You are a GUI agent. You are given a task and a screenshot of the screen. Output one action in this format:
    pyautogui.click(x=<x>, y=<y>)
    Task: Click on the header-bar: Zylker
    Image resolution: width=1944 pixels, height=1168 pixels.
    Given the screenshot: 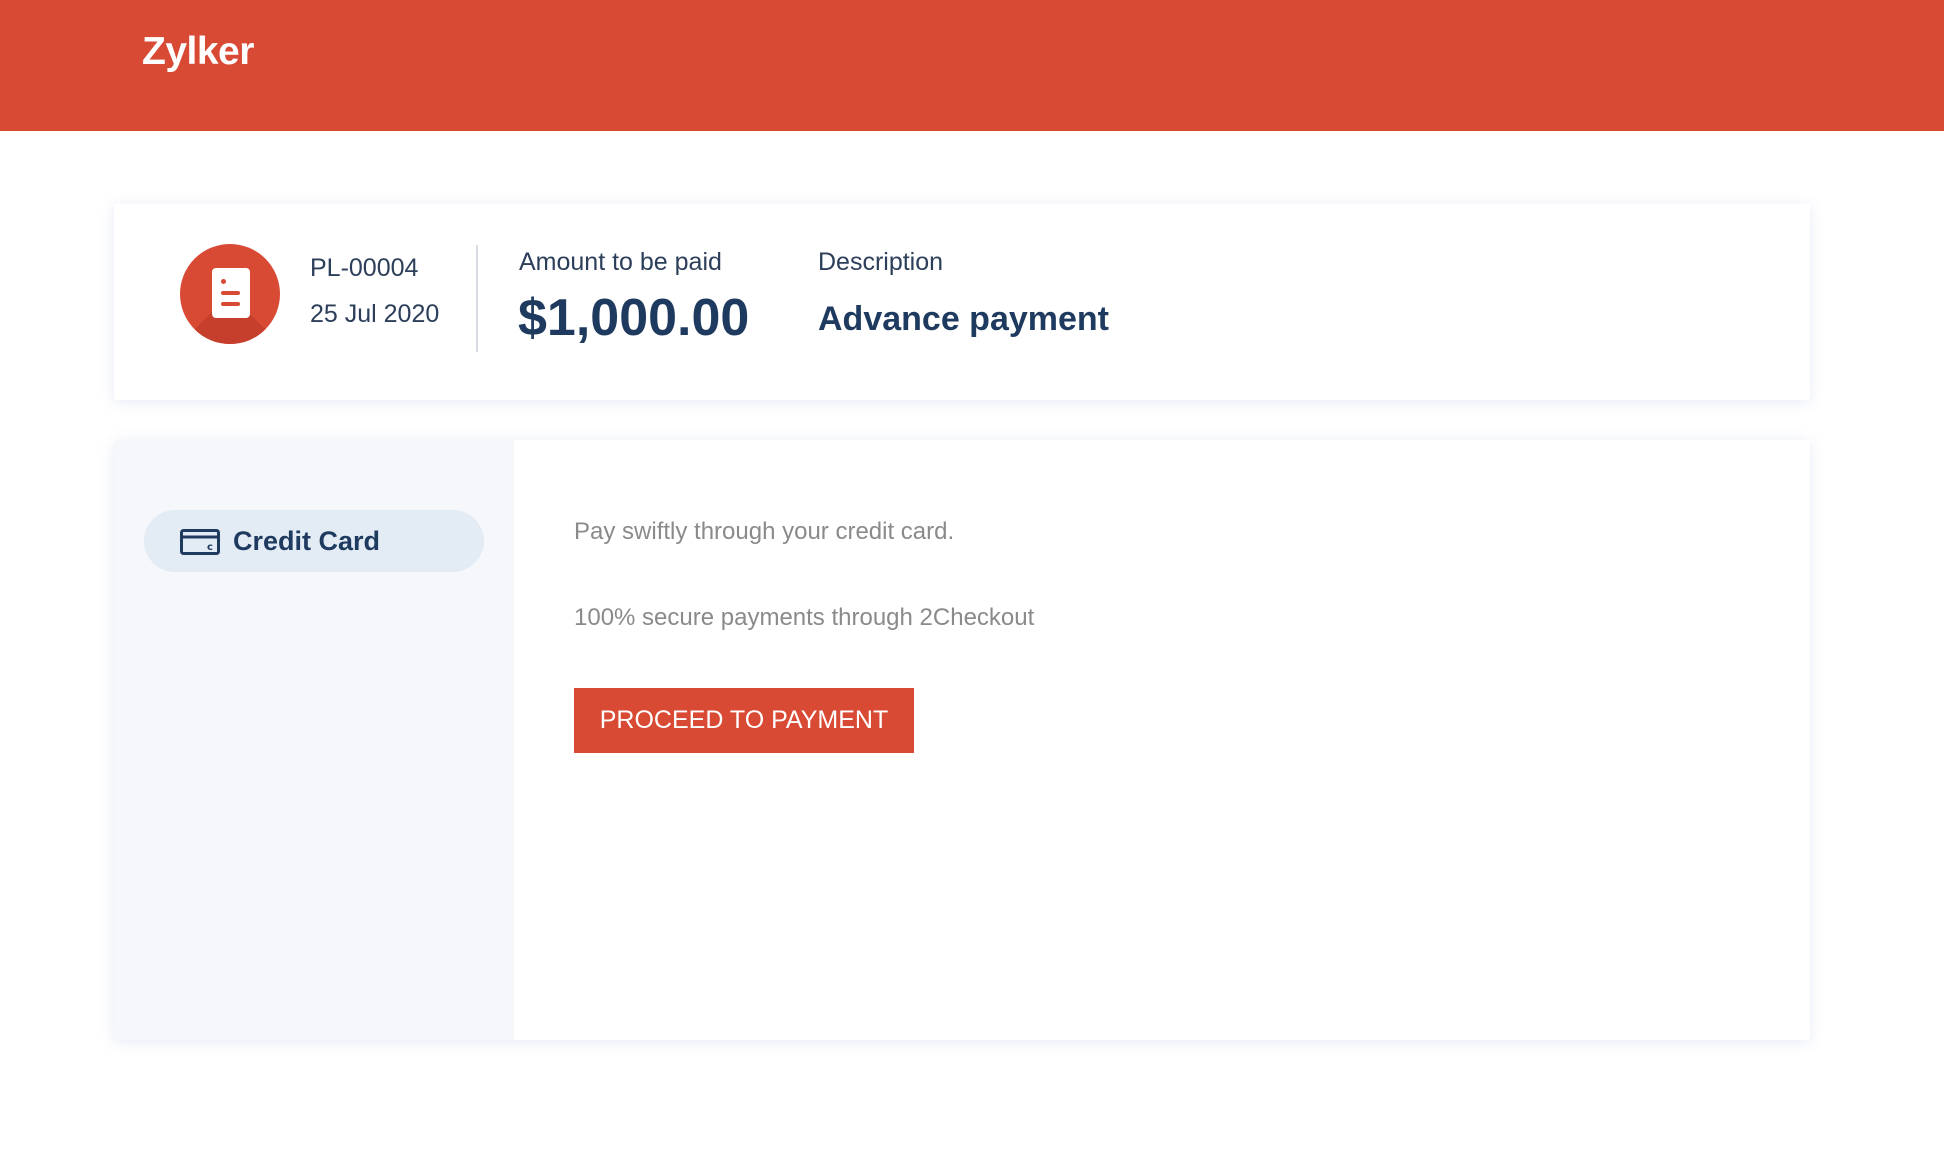 What is the action you would take?
    pyautogui.click(x=972, y=65)
    